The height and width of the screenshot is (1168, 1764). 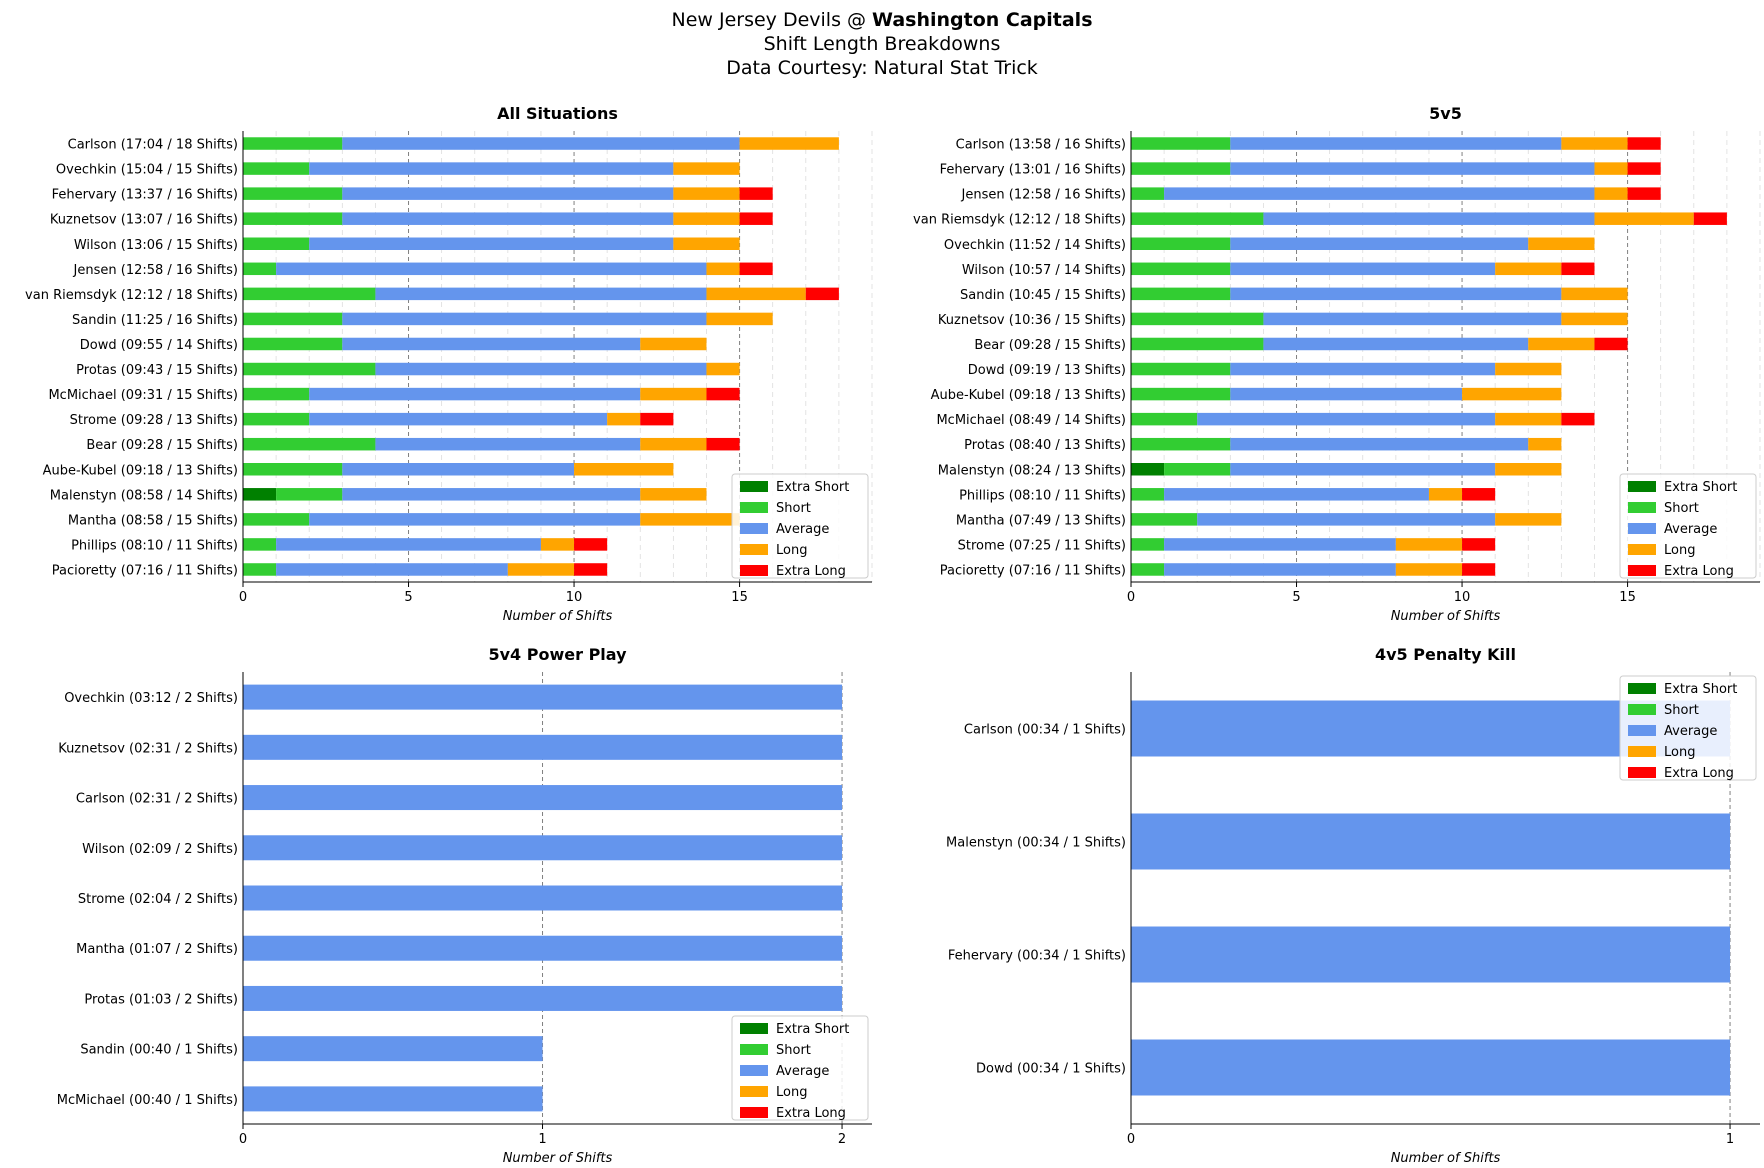 I want to click on category-label: van Riemsdyk (12:12 / 18 Shifts), so click(x=131, y=295).